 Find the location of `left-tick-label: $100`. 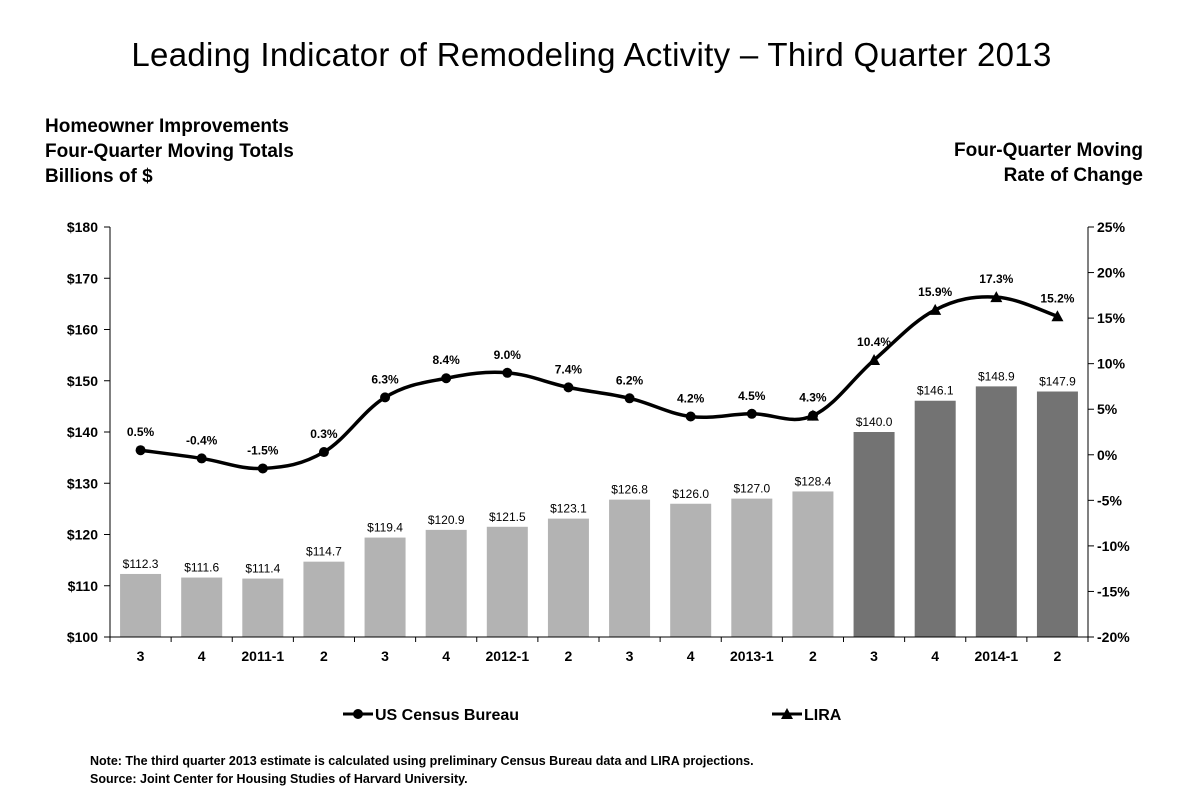

left-tick-label: $100 is located at coordinates (82, 637).